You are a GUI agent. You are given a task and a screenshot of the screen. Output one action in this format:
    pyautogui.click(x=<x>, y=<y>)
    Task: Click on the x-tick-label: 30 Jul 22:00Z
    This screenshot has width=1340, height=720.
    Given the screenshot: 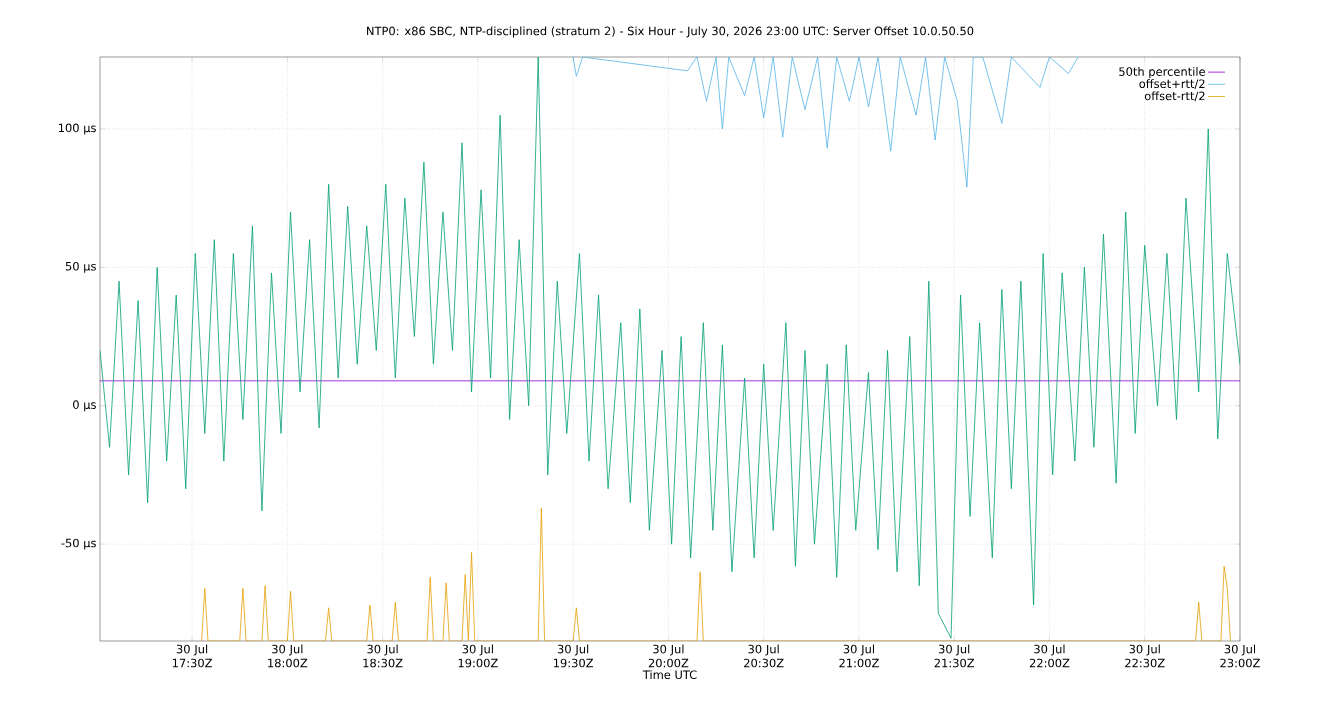 What is the action you would take?
    pyautogui.click(x=1049, y=656)
    